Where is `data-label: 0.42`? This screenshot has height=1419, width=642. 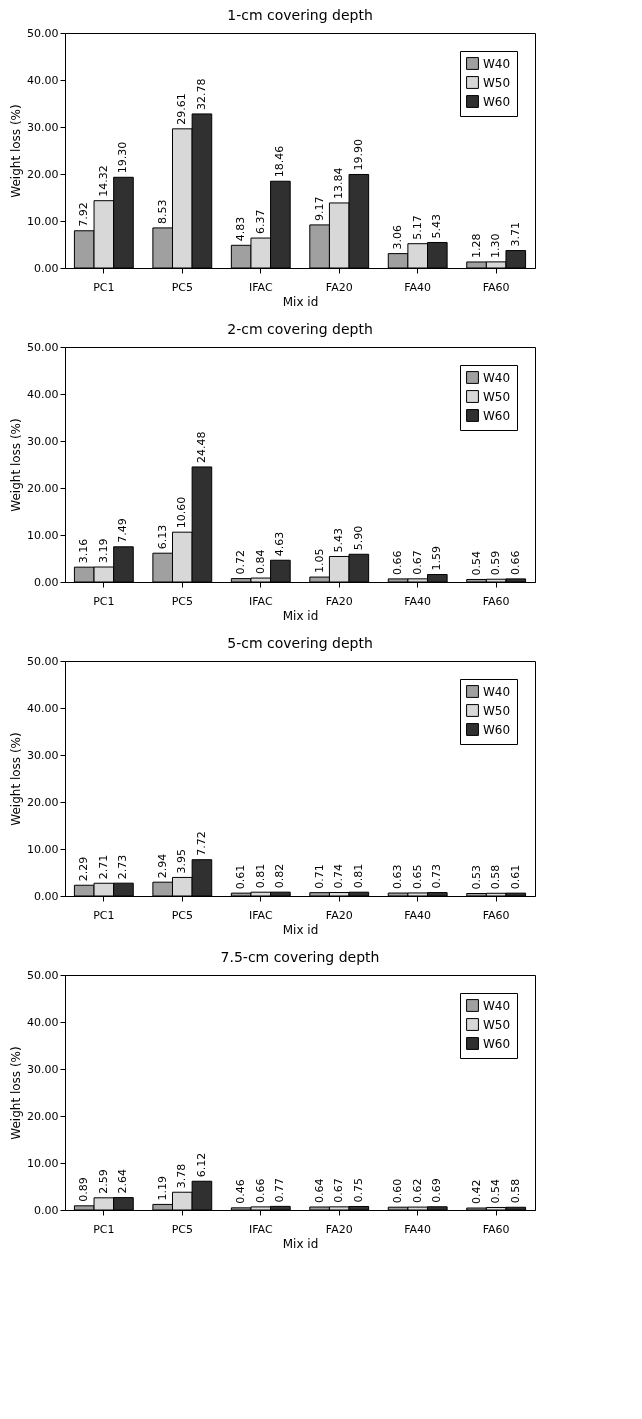
data-label: 0.42 is located at coordinates (476, 1192).